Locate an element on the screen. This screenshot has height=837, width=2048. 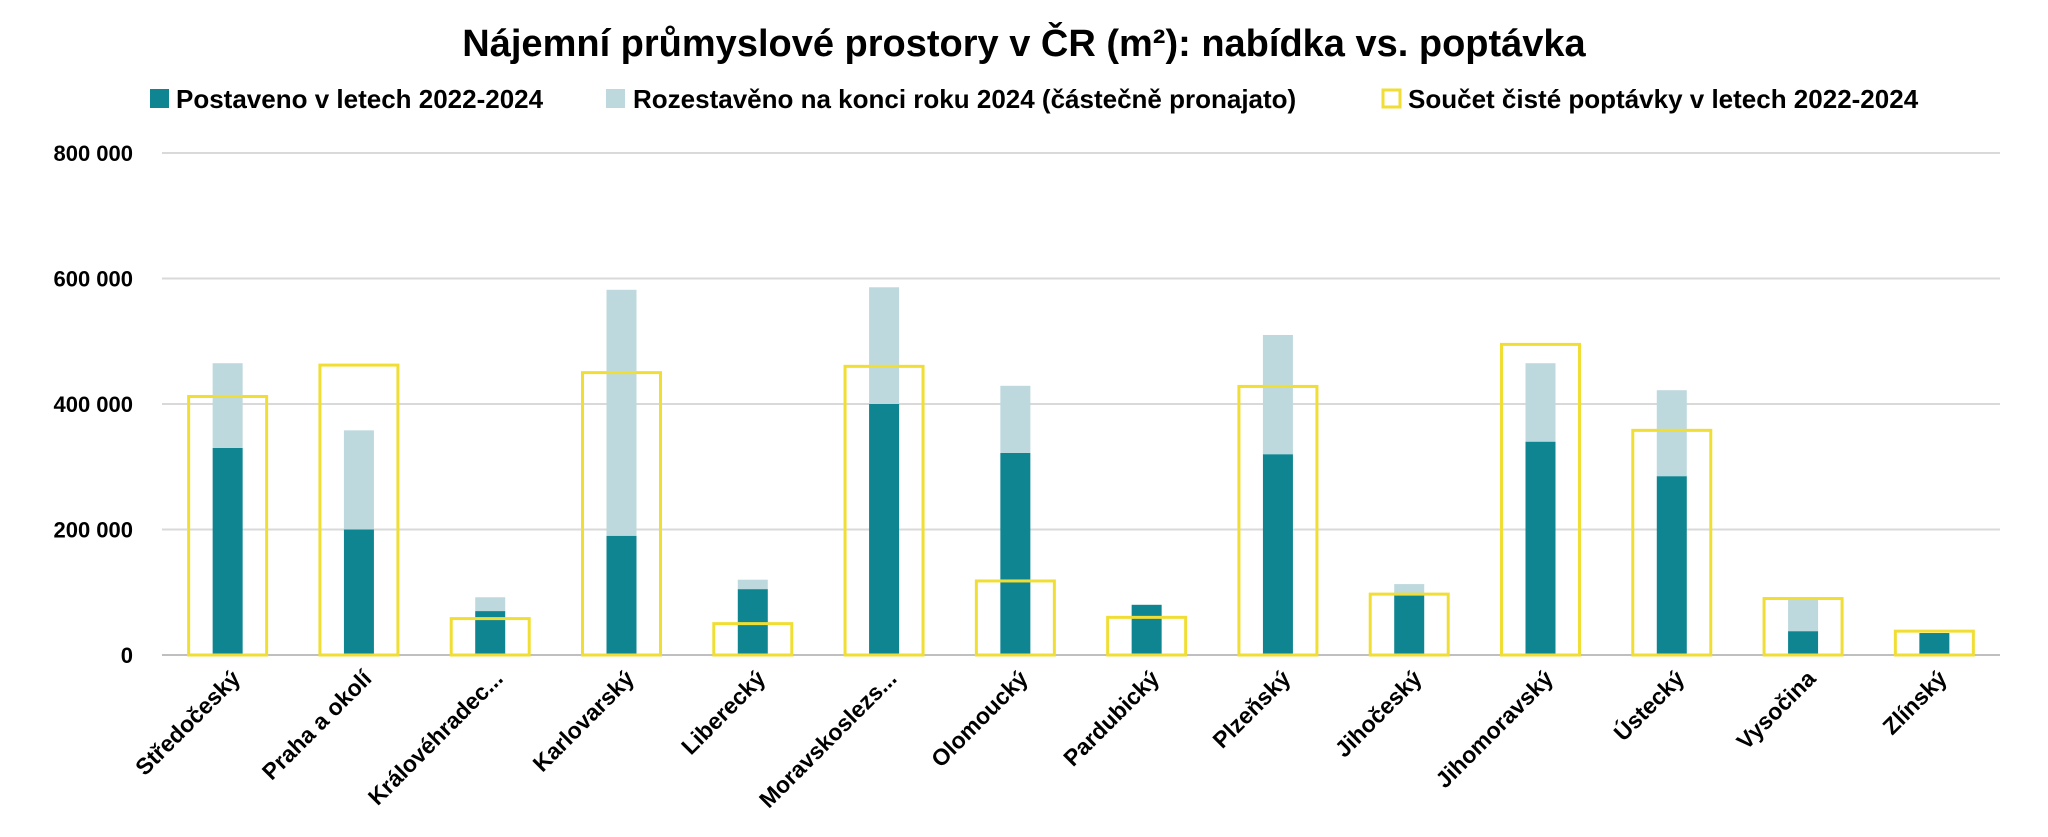
x-category-label: Pardubický is located at coordinates (1111, 718).